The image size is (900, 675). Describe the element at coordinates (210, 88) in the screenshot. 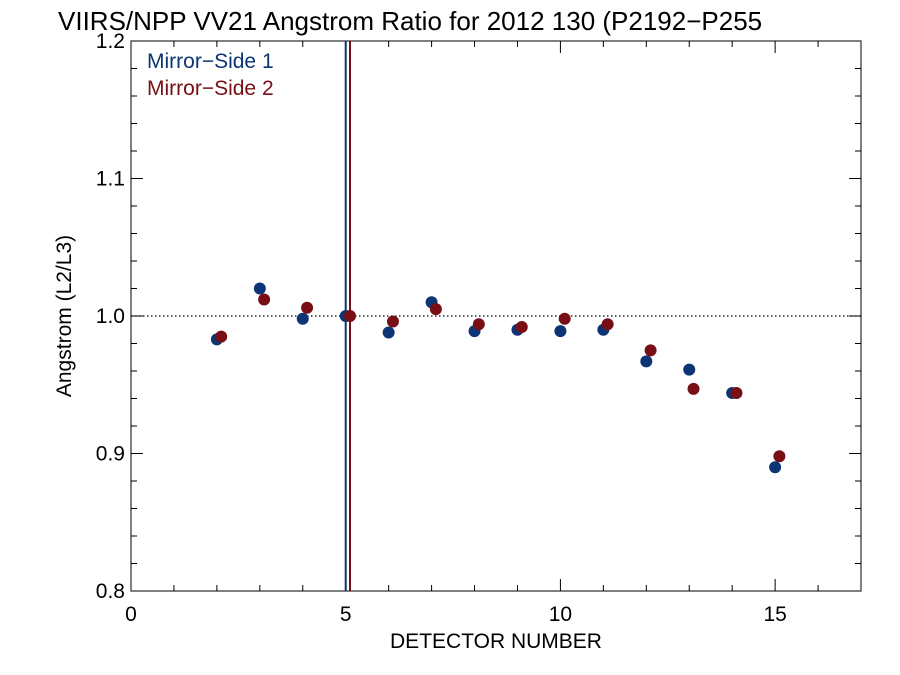

I see `legend-entry: Mirror−Side 2` at that location.